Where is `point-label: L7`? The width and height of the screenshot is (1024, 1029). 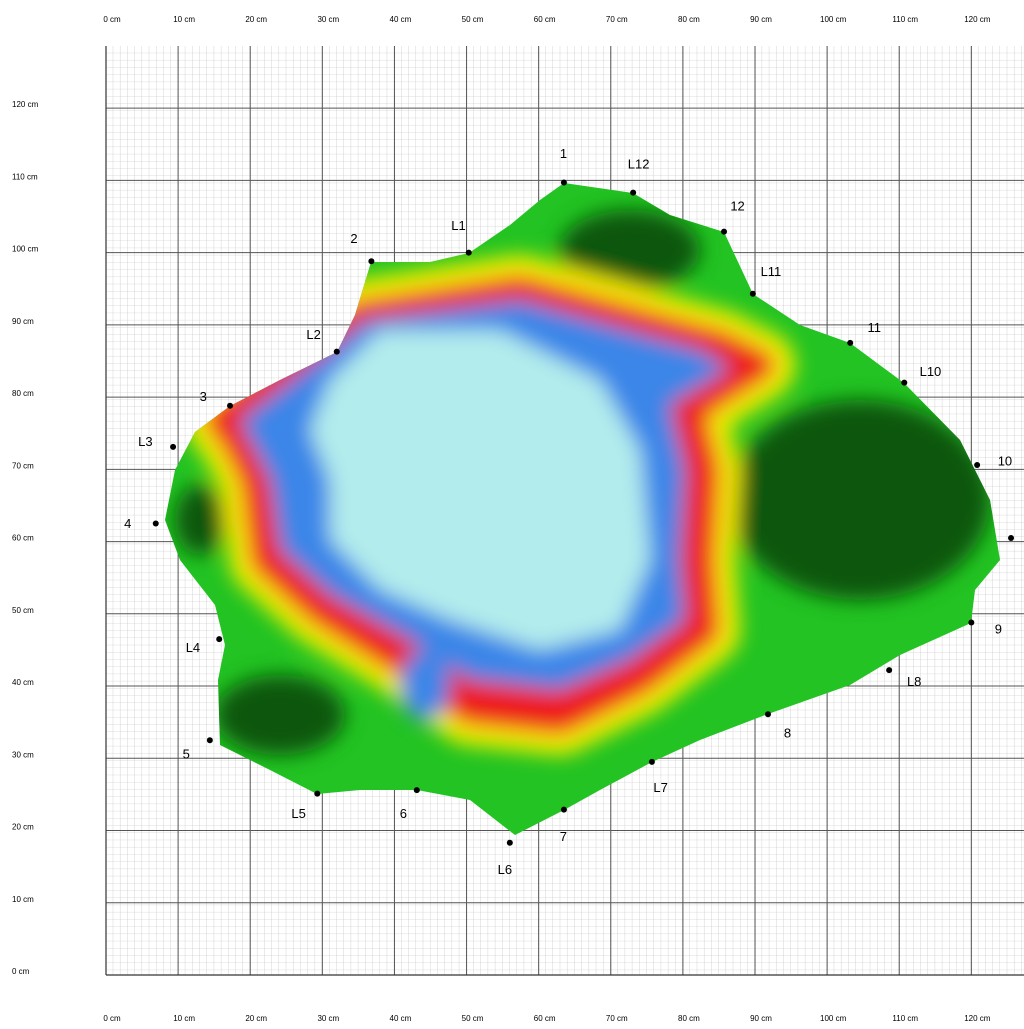 point-label: L7 is located at coordinates (660, 787).